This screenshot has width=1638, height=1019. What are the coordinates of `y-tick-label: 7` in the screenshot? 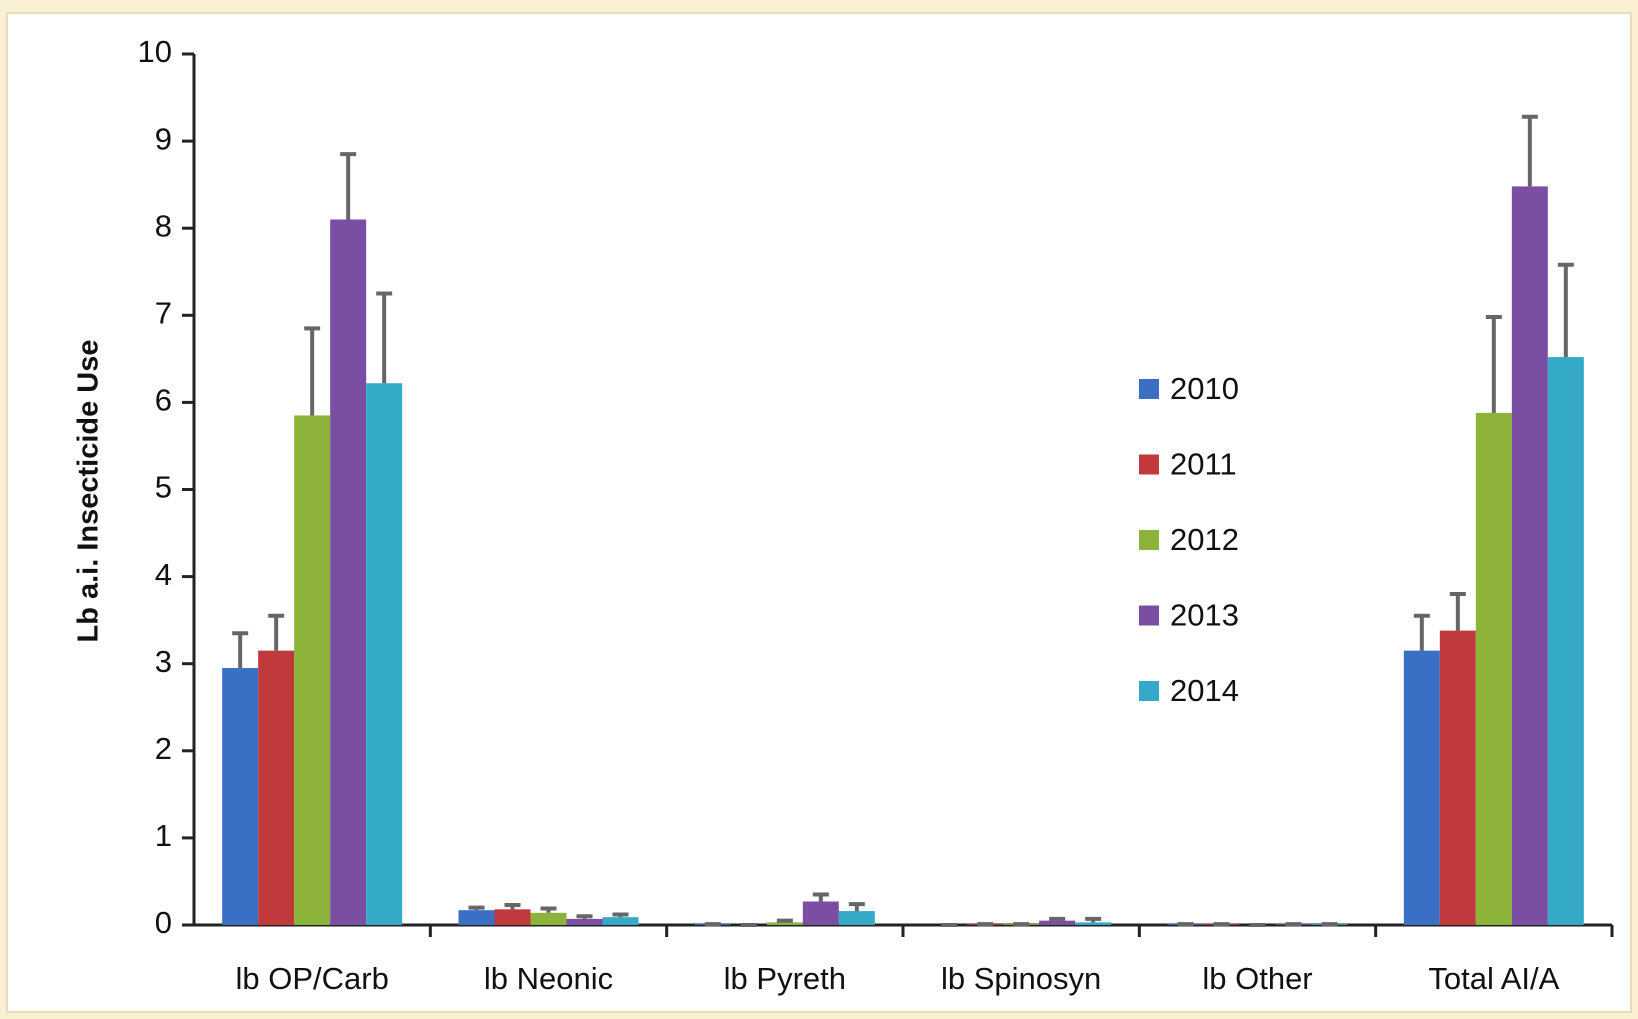 It's located at (163, 312).